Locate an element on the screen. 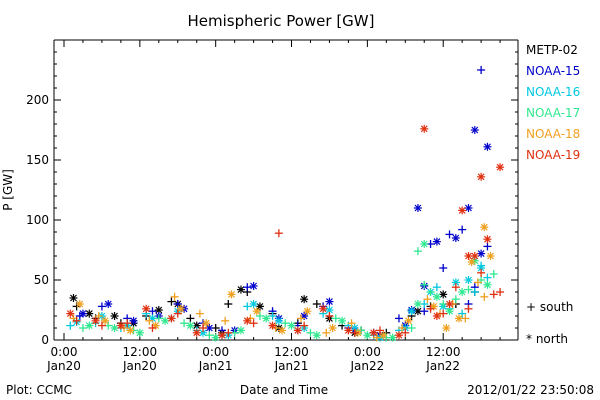 This screenshot has height=400, width=600. x-axis-label: Date and Time is located at coordinates (284, 390).